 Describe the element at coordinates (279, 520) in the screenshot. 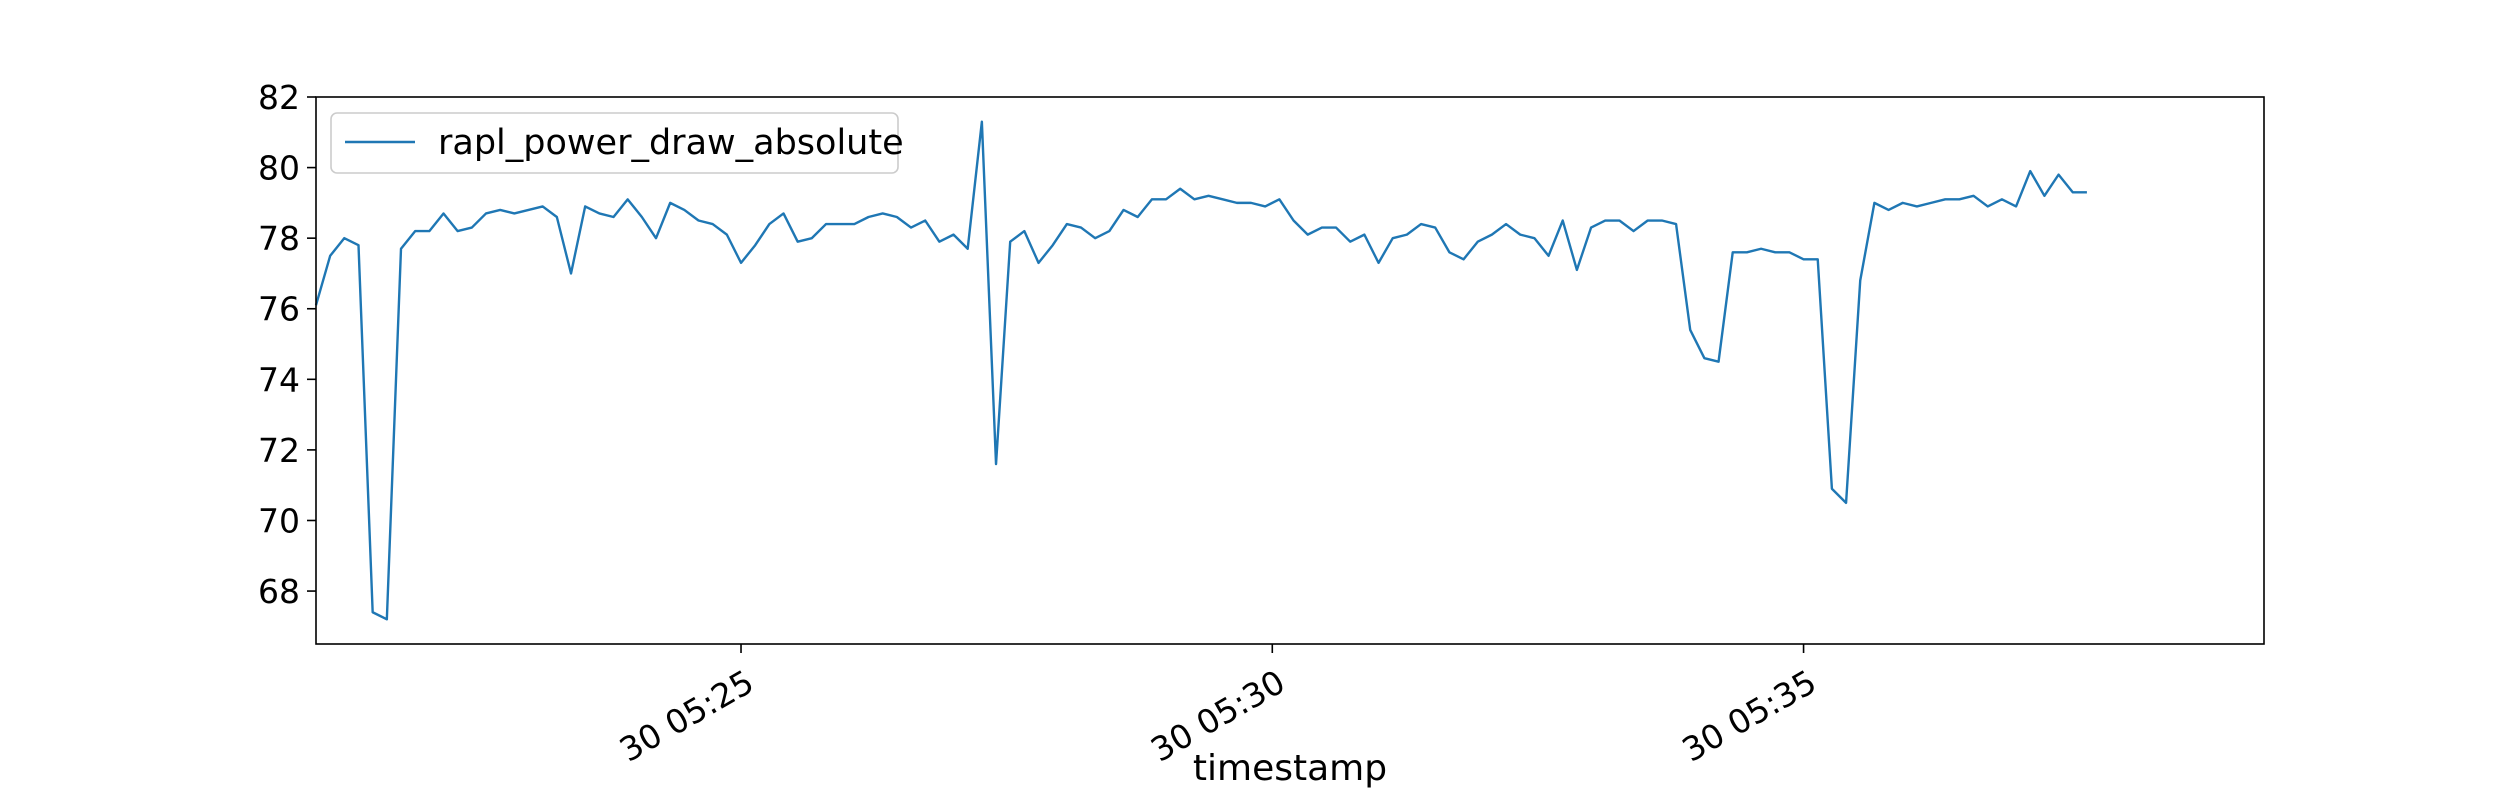

I see `y-tick-label: 70` at that location.